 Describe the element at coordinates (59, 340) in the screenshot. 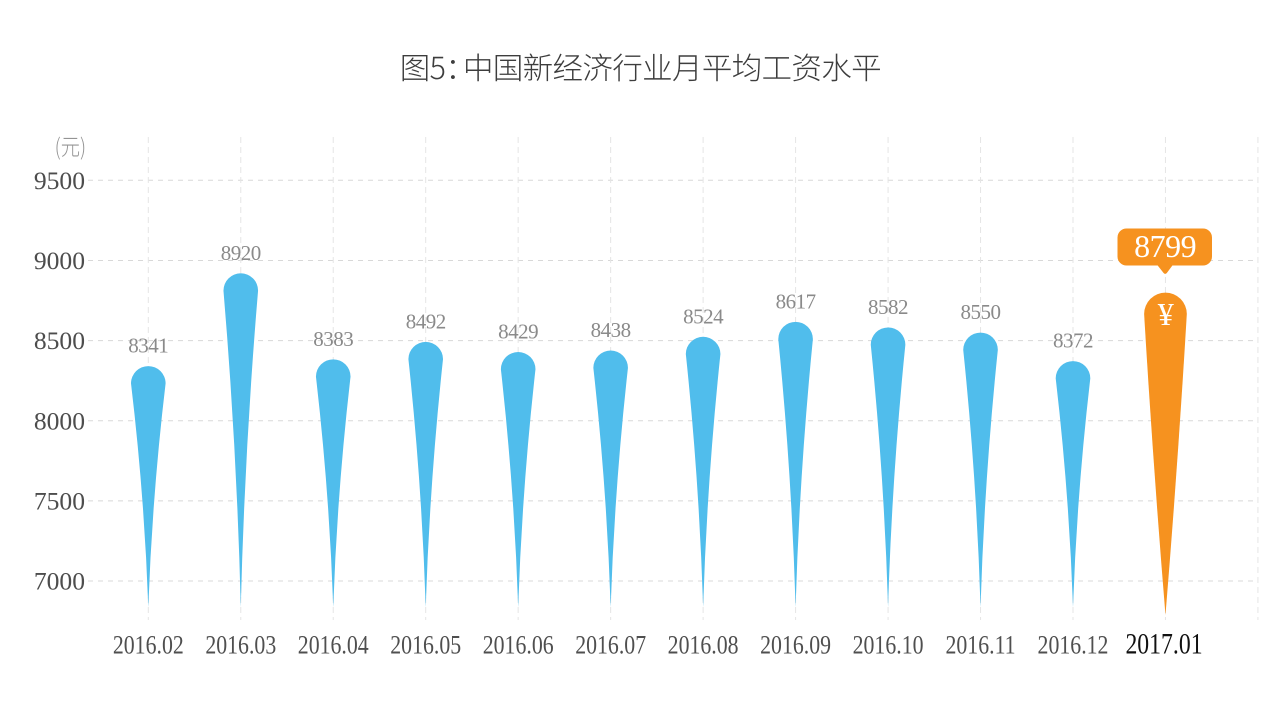

I see `svg-text: 8500` at that location.